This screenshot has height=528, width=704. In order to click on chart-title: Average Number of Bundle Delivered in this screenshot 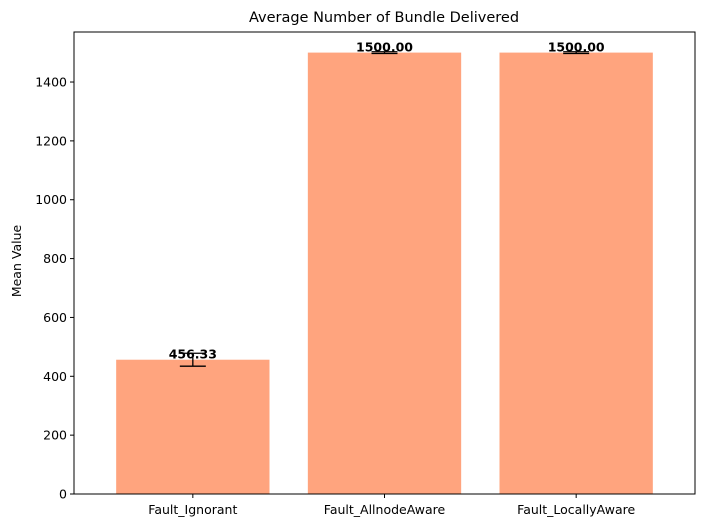, I will do `click(384, 18)`.